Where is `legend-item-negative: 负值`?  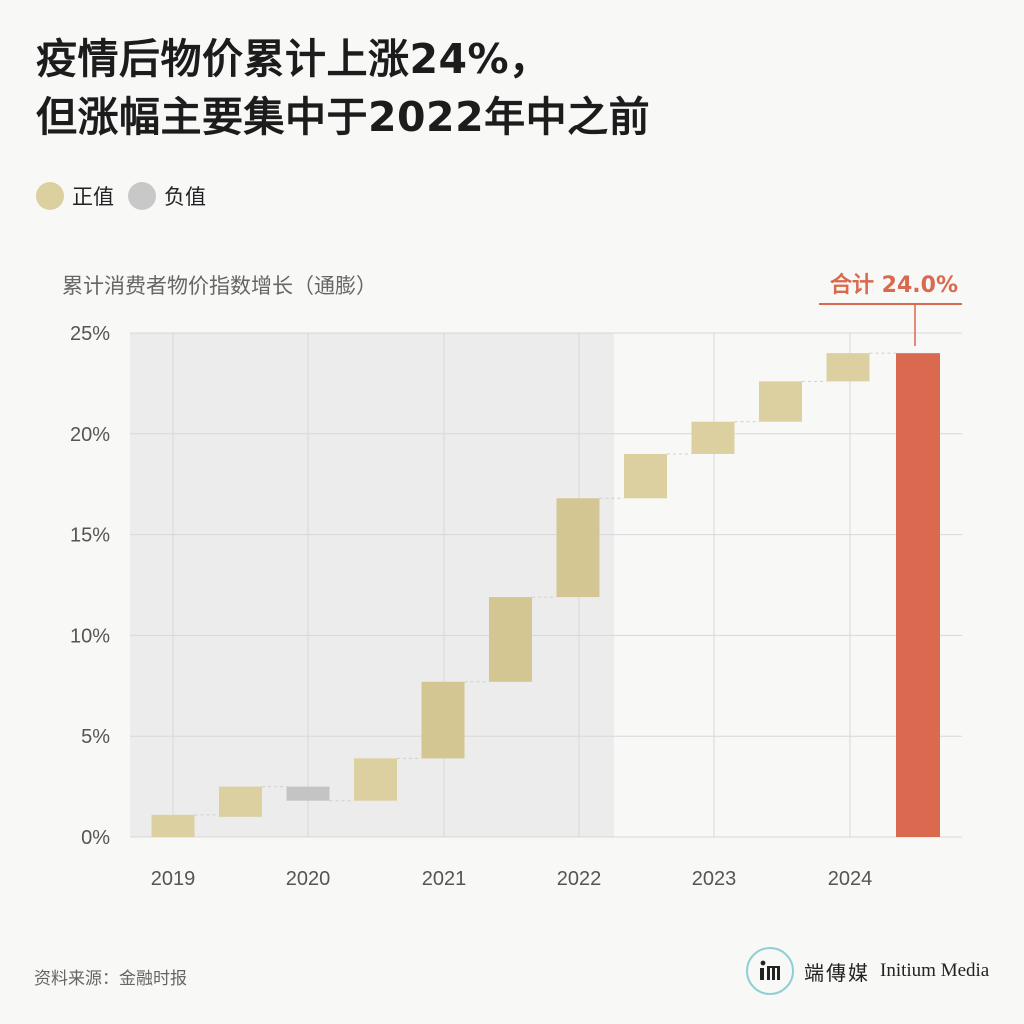
legend-item-negative: 负值 is located at coordinates (167, 196).